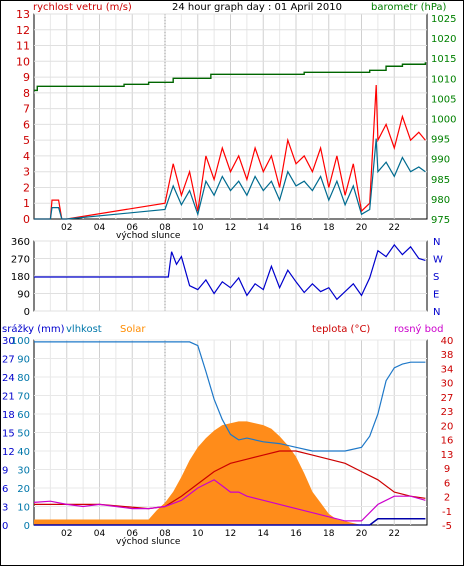 The width and height of the screenshot is (464, 566). Describe the element at coordinates (440, 160) in the screenshot. I see `y-tick-right: 990` at that location.